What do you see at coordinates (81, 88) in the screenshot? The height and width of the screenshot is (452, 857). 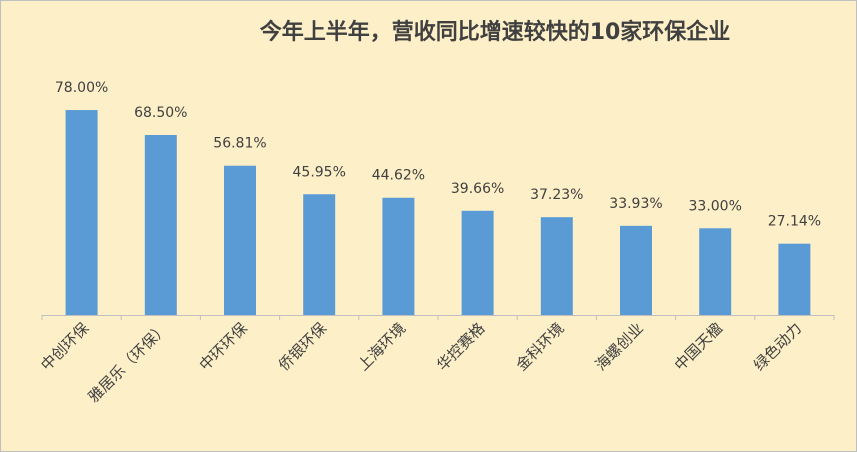 I see `data-label: 78.00%` at bounding box center [81, 88].